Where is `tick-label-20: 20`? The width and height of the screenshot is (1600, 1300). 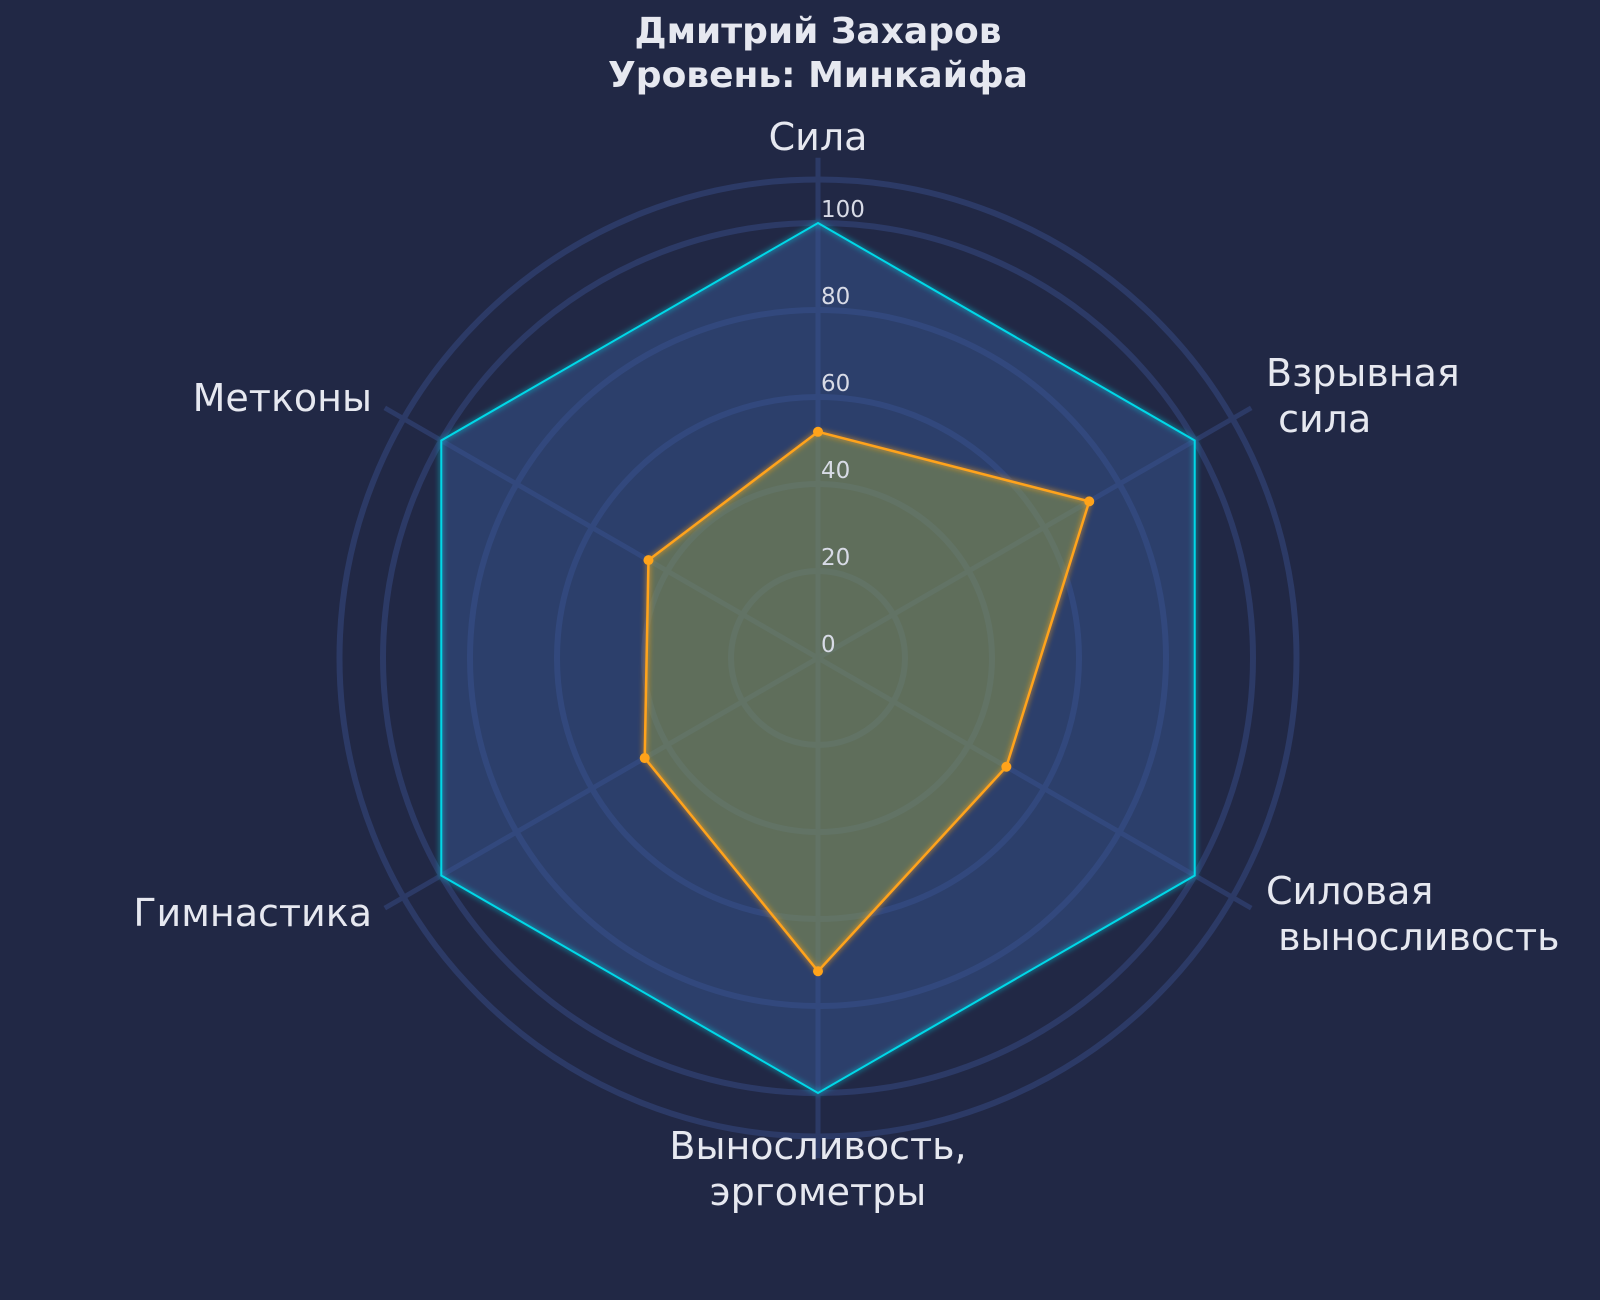 tick-label-20: 20 is located at coordinates (835, 558).